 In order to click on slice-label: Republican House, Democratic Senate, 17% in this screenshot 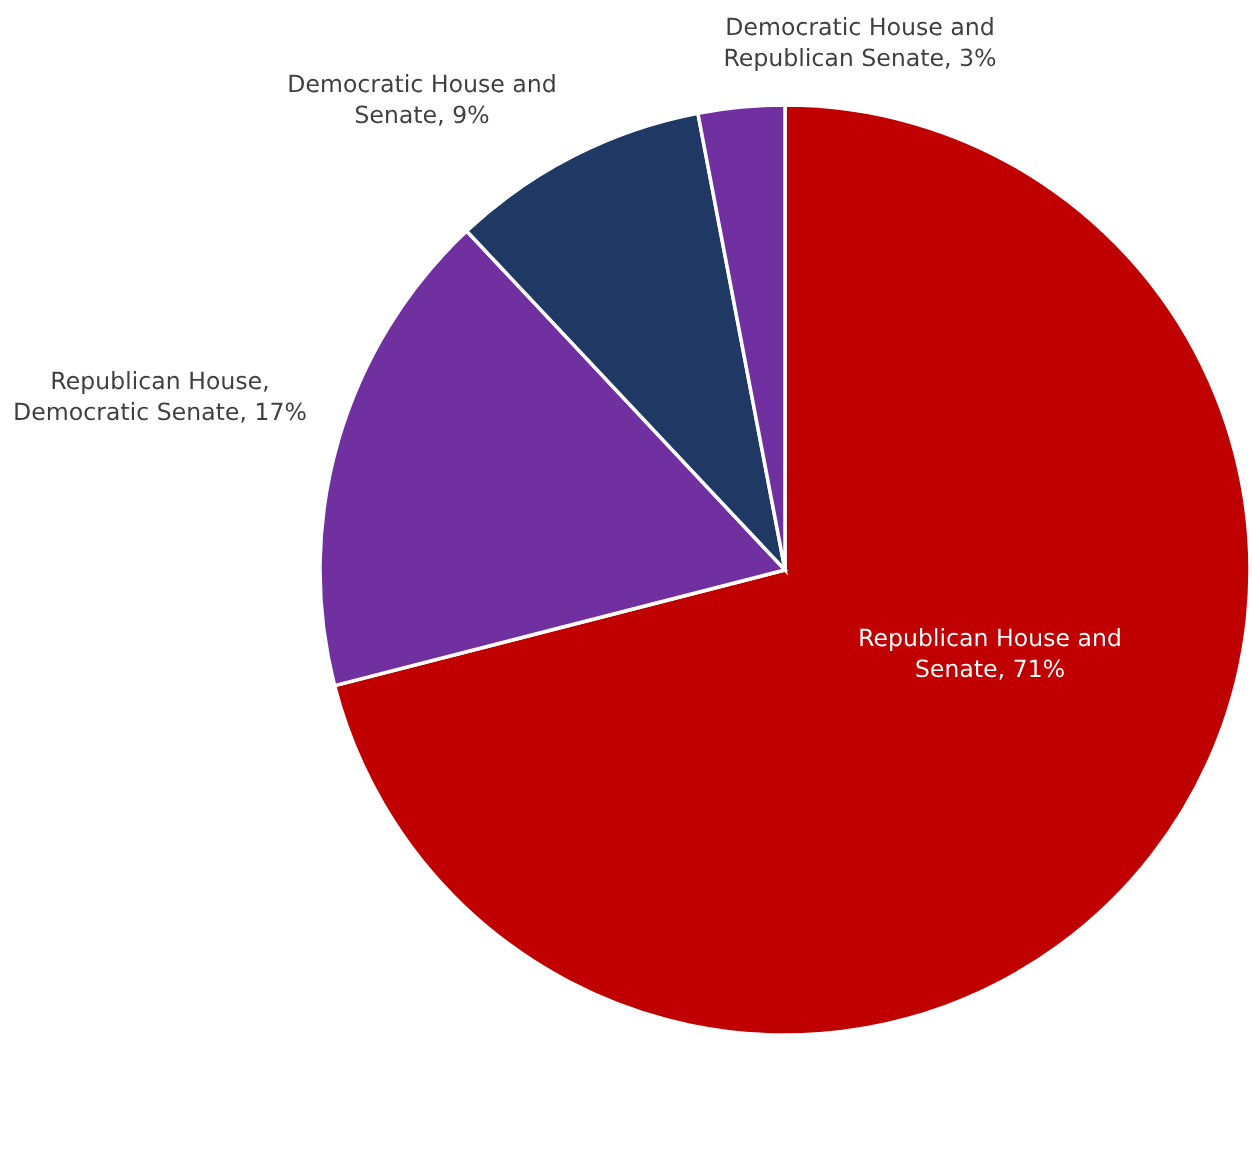, I will do `click(160, 397)`.